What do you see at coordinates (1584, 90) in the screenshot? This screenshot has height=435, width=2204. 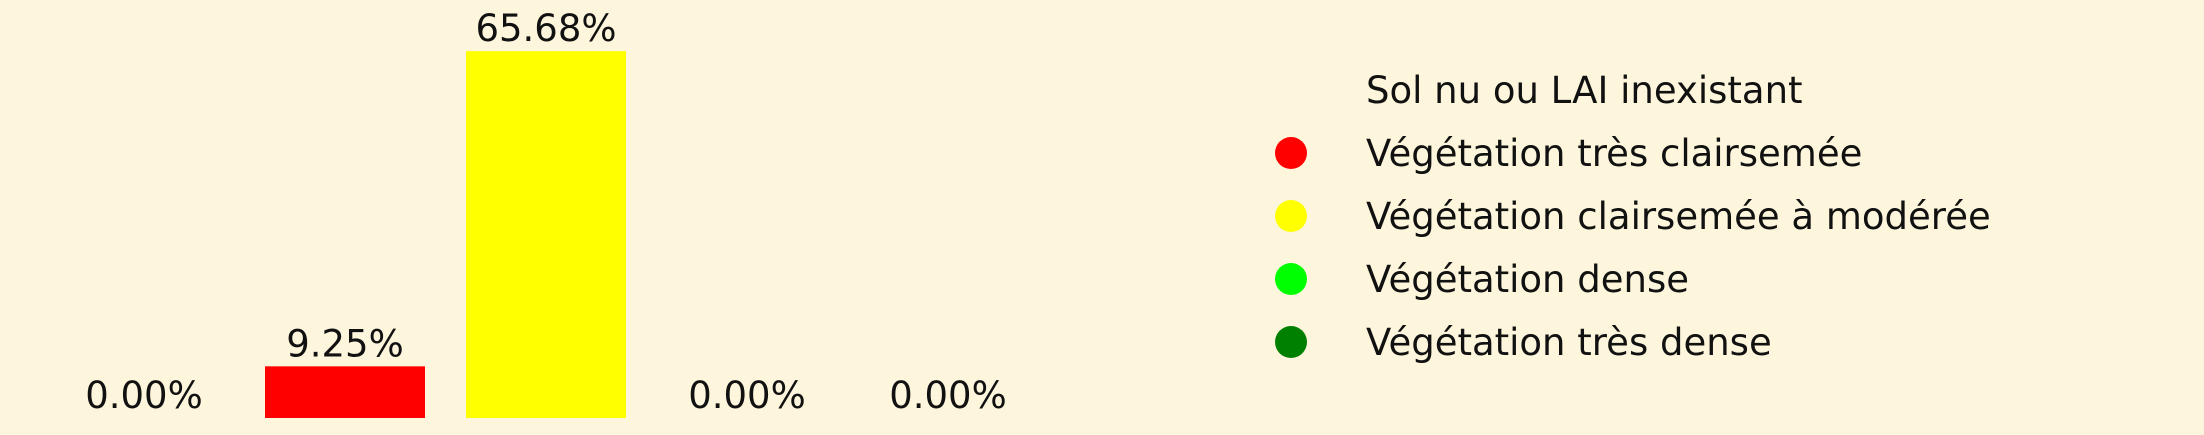 I see `legend-label-sol-nu-ou-lai-inexistant: Sol nu ou LAI inexistant` at bounding box center [1584, 90].